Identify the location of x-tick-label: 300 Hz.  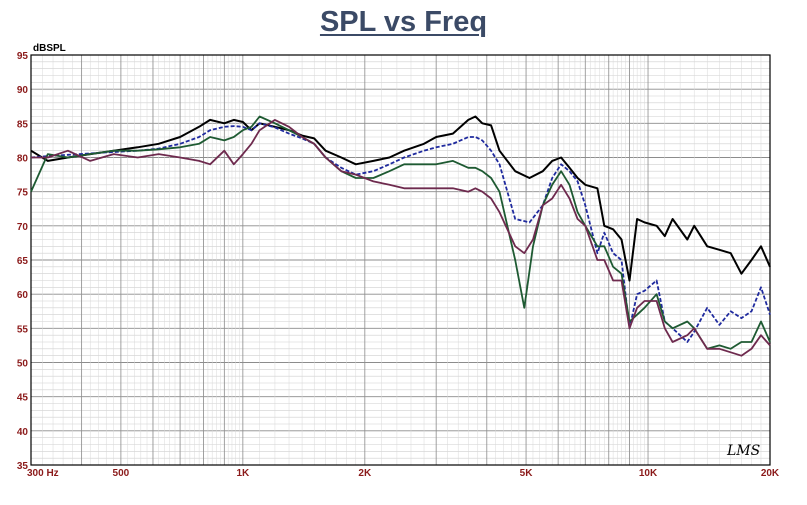
(43, 473).